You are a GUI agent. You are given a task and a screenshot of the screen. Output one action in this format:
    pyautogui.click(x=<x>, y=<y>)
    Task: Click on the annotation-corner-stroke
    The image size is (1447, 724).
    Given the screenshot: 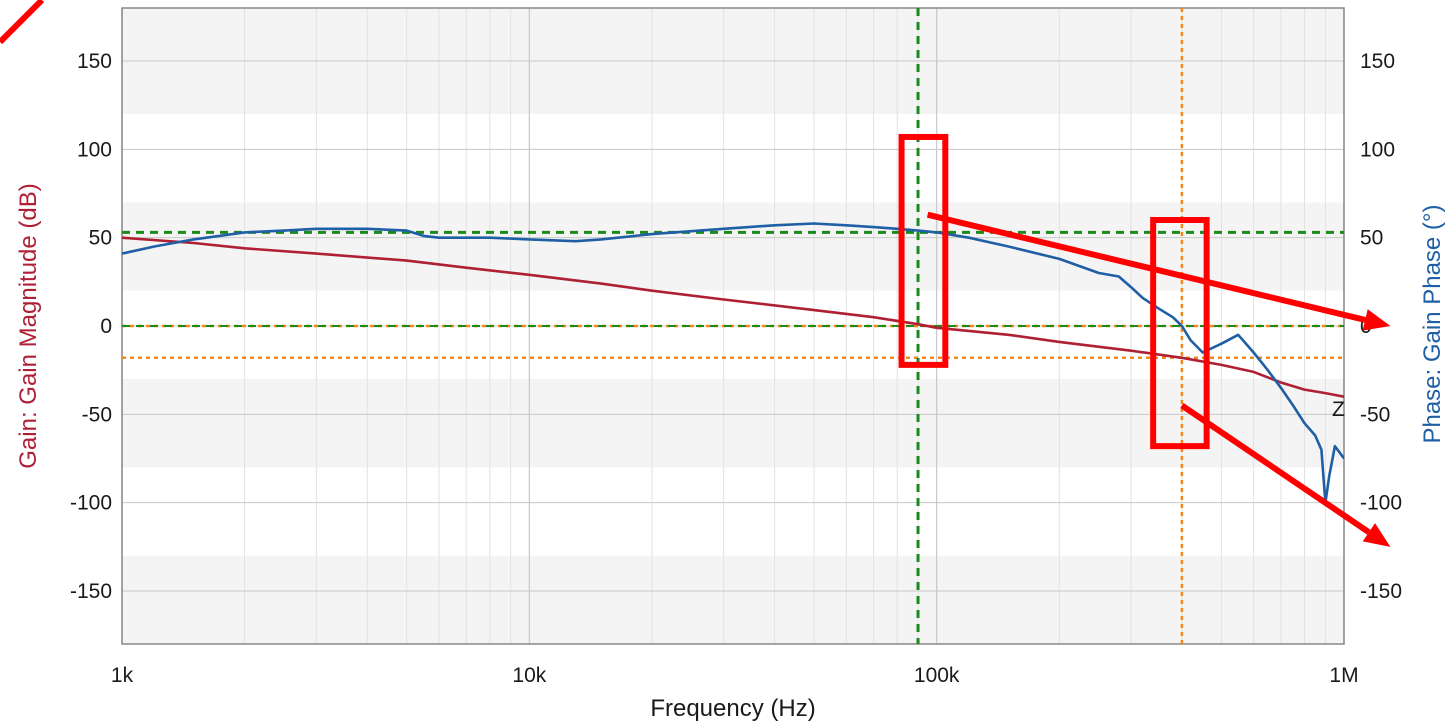 What is the action you would take?
    pyautogui.click(x=22, y=22)
    